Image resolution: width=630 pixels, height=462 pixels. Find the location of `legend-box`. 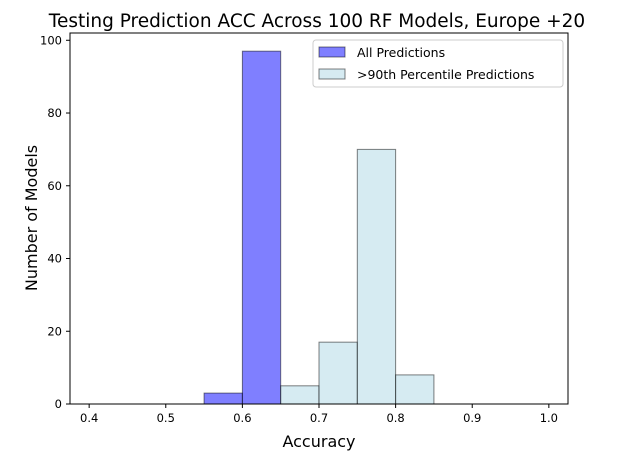

legend-box is located at coordinates (438, 63).